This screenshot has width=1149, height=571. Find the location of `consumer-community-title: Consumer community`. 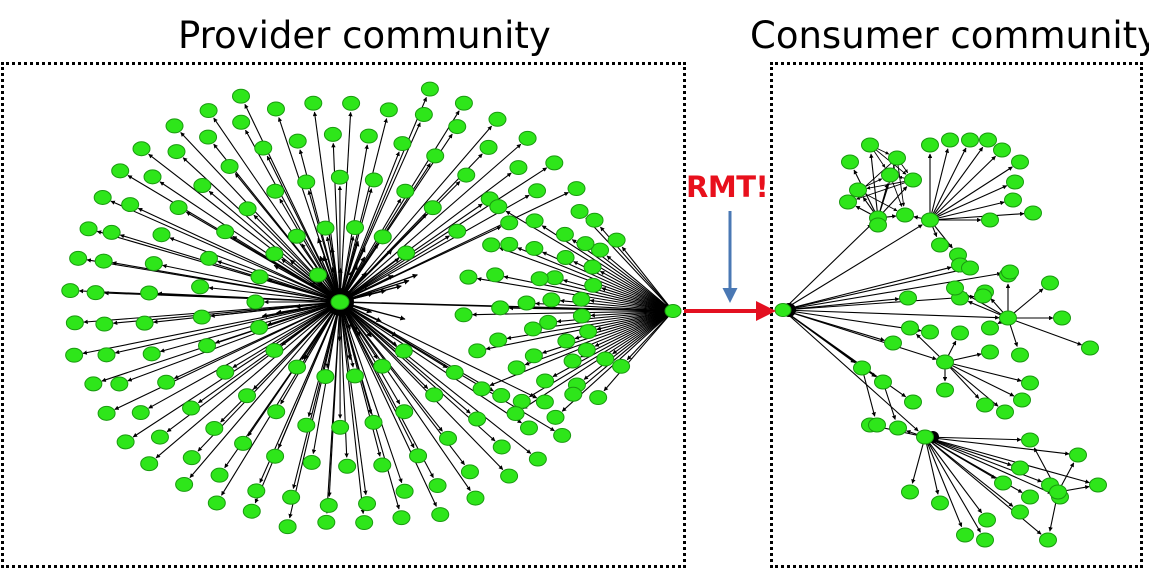

consumer-community-title: Consumer community is located at coordinates (949, 35).